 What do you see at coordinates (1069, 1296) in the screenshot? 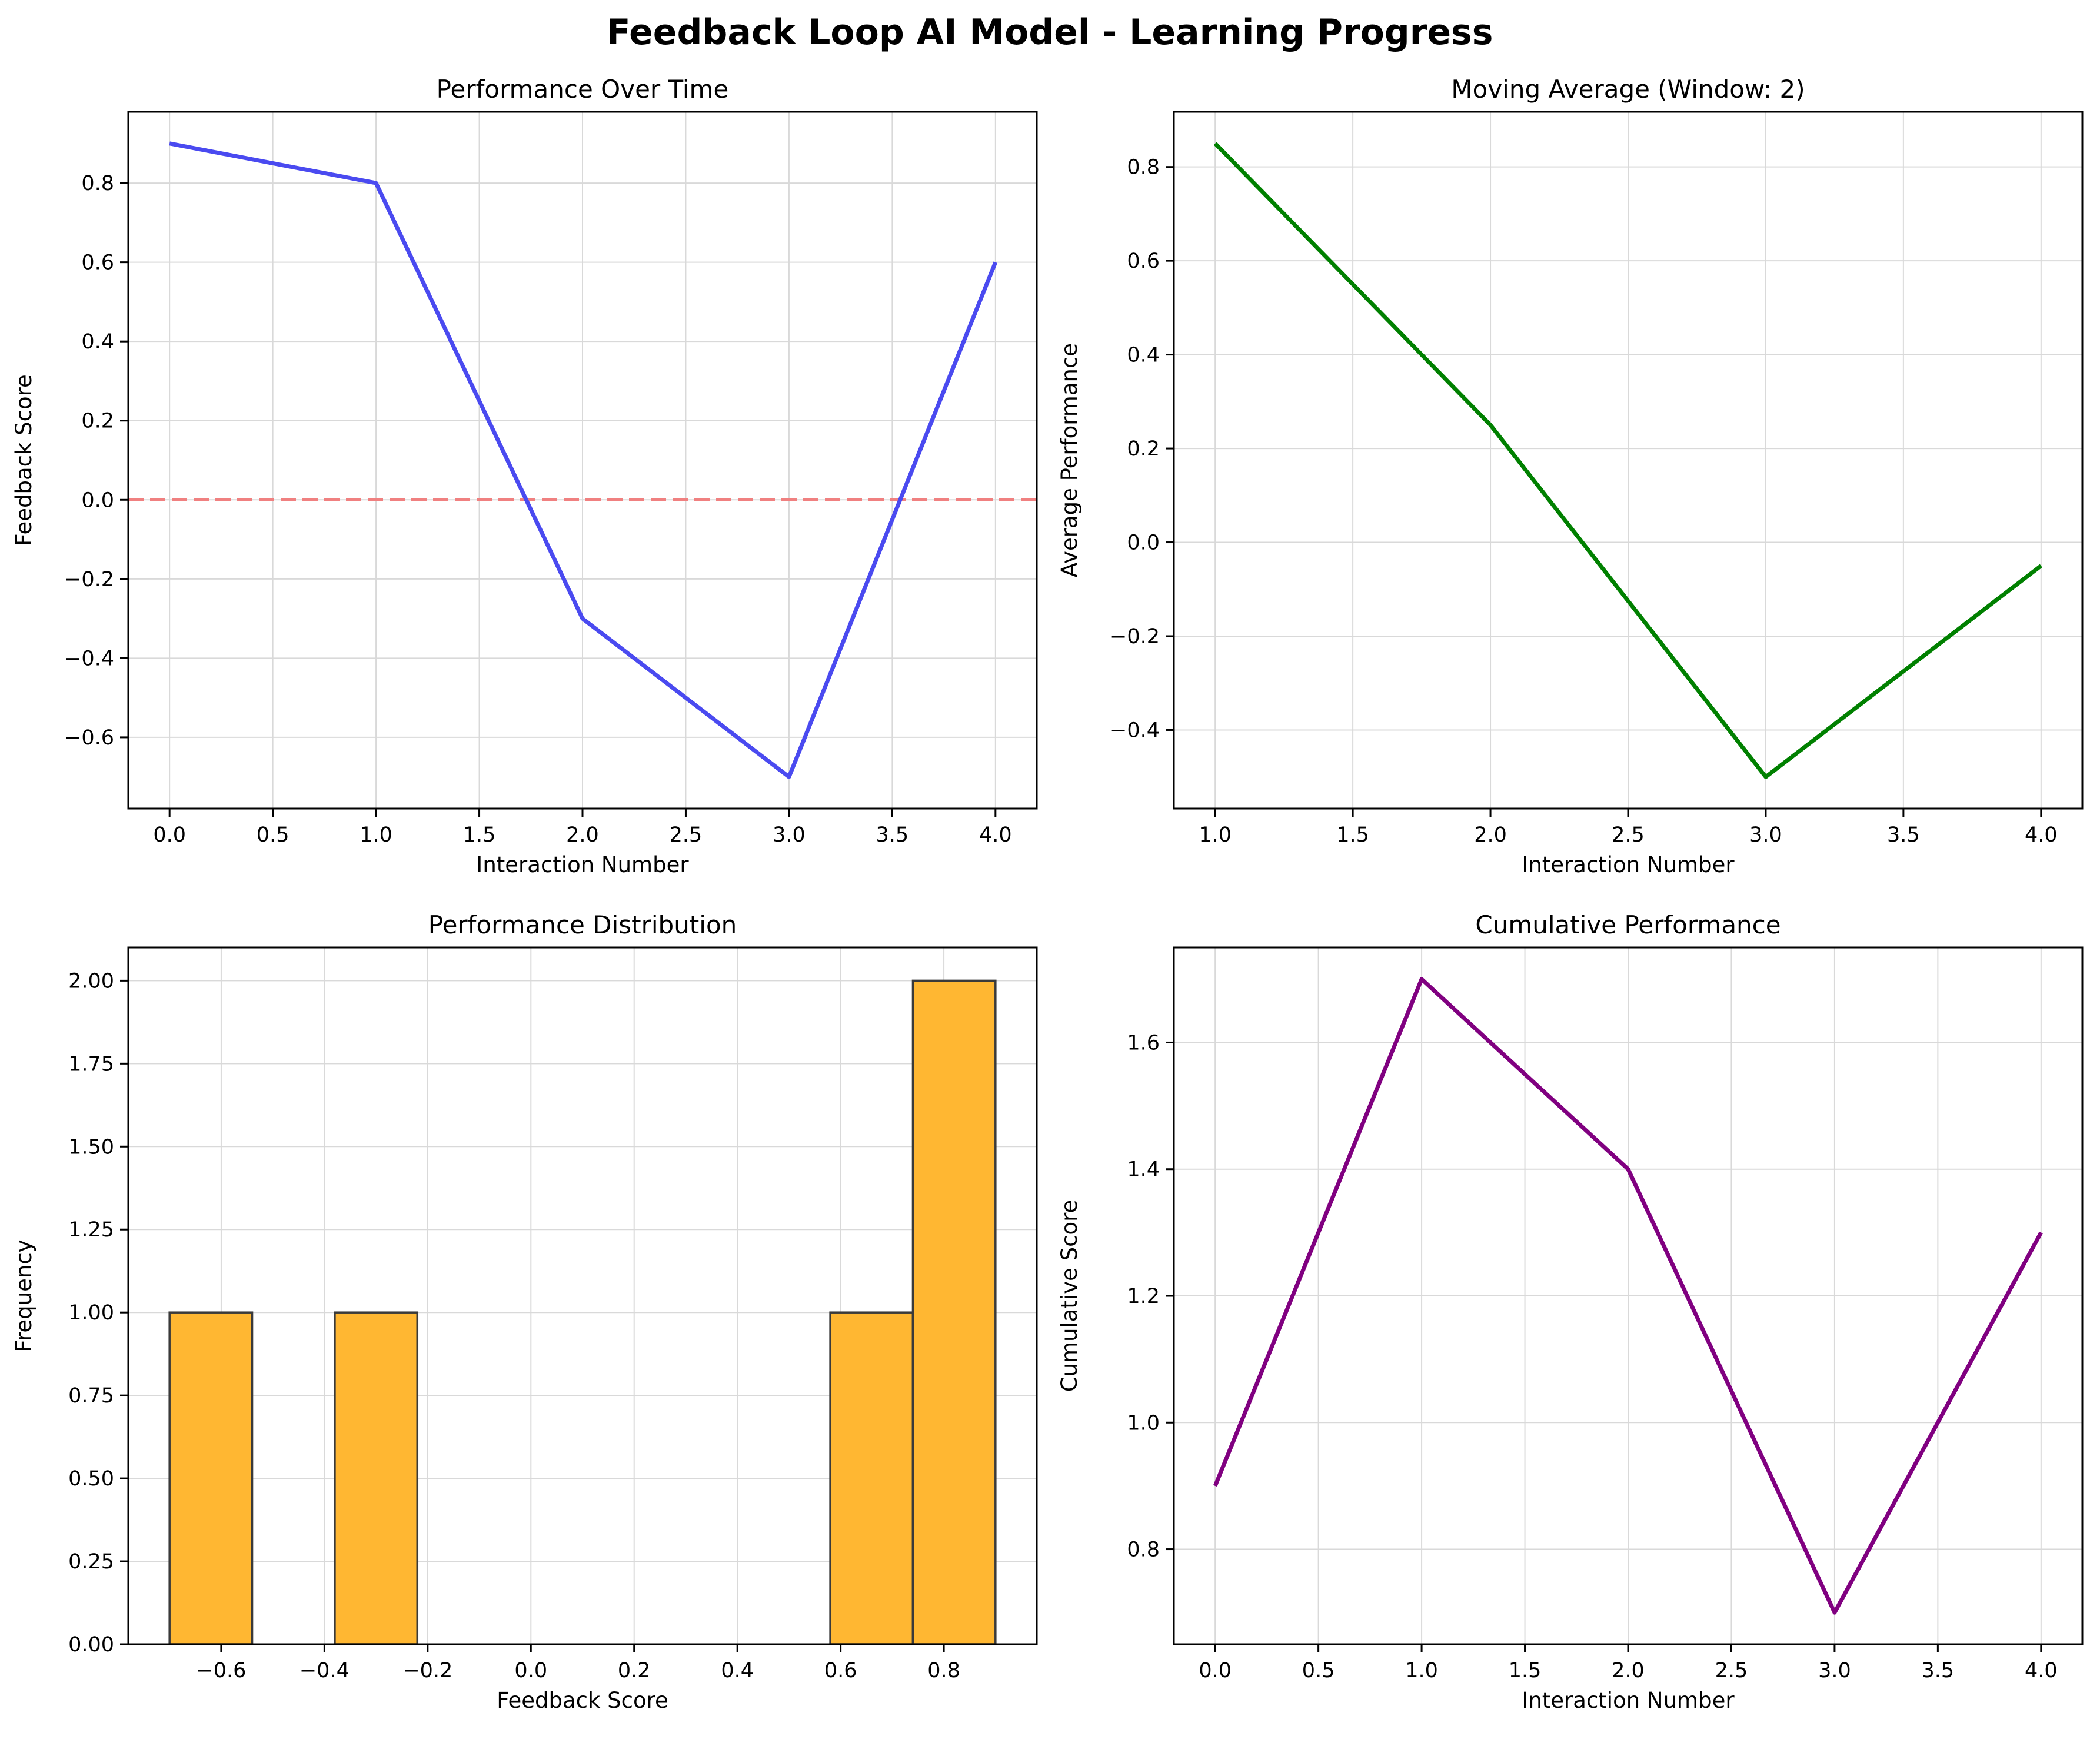
I see `y-axis-label: Cumulative Score` at bounding box center [1069, 1296].